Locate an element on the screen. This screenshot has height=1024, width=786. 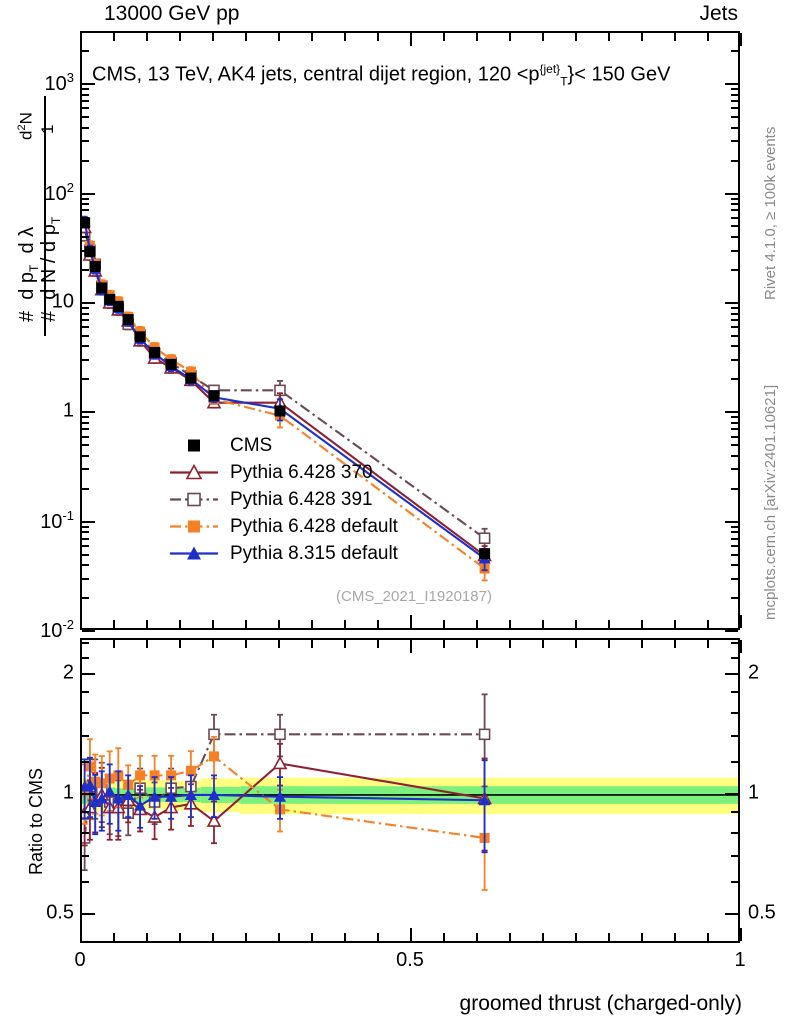
legend-marker-filled-square is located at coordinates (194, 526).